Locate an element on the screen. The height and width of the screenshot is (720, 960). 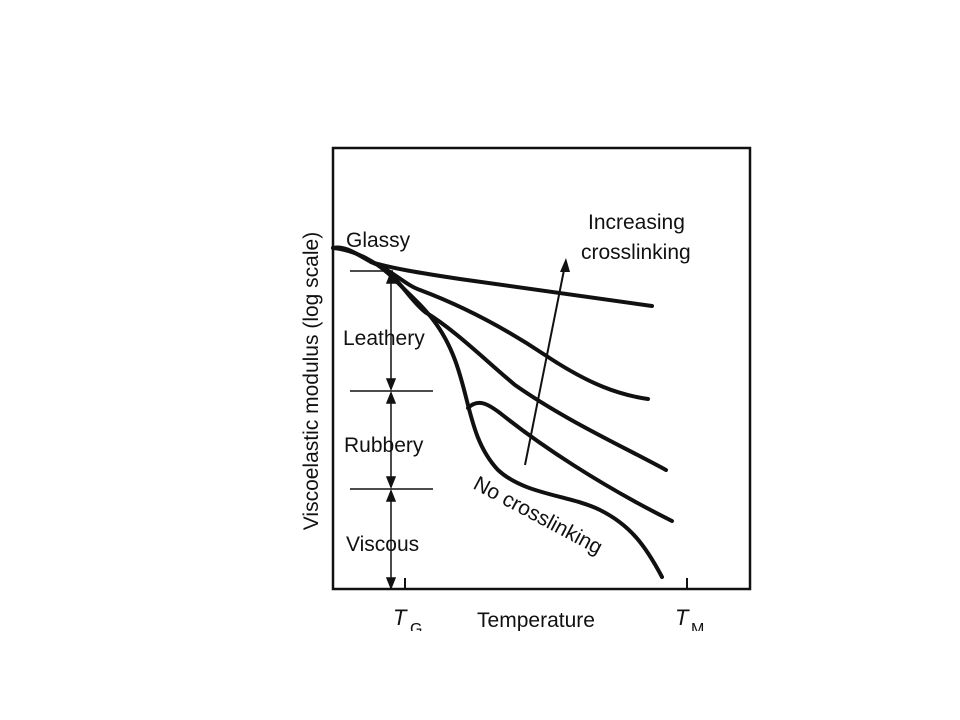
increasing-crosslinking-arrow is located at coordinates (547, 362).